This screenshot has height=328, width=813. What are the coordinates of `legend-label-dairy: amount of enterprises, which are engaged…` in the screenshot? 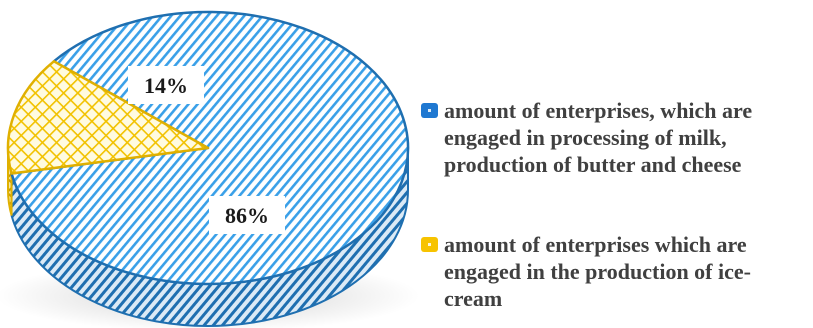 It's located at (598, 137).